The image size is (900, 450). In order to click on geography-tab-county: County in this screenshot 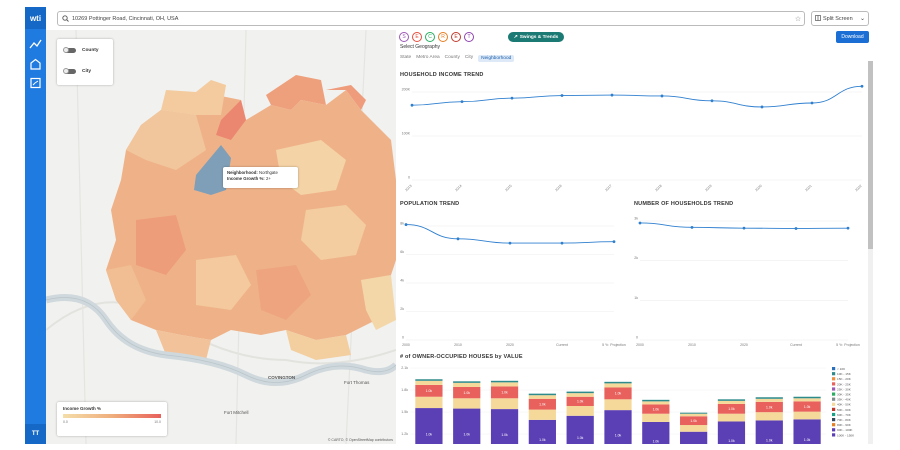, I will do `click(452, 57)`.